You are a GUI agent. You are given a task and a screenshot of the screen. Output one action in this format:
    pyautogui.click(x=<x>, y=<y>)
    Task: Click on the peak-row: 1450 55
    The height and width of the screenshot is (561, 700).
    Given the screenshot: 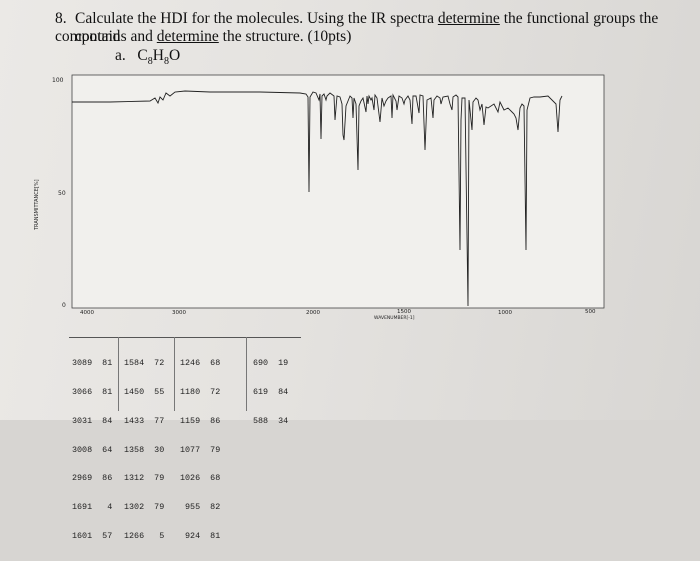 What is the action you would take?
    pyautogui.click(x=144, y=391)
    